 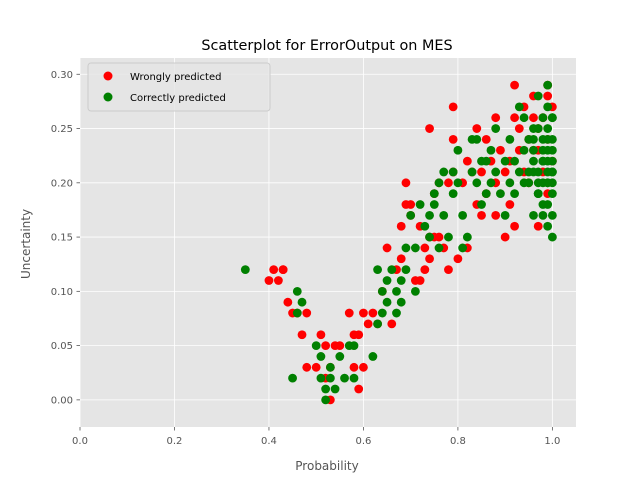 What do you see at coordinates (62, 183) in the screenshot?
I see `y-tick-label: 0.20` at bounding box center [62, 183].